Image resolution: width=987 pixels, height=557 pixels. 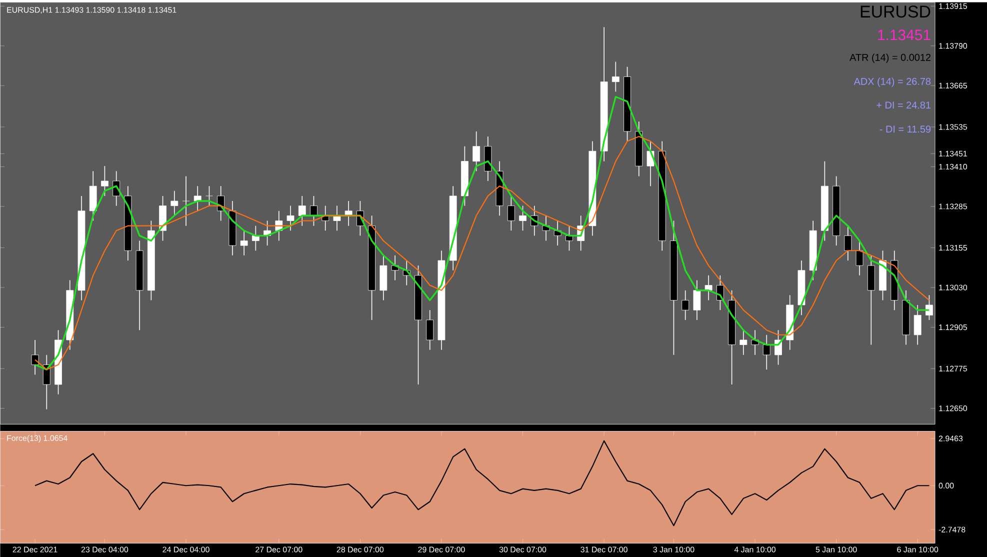 I want to click on annotation: 1.13451, so click(x=904, y=35).